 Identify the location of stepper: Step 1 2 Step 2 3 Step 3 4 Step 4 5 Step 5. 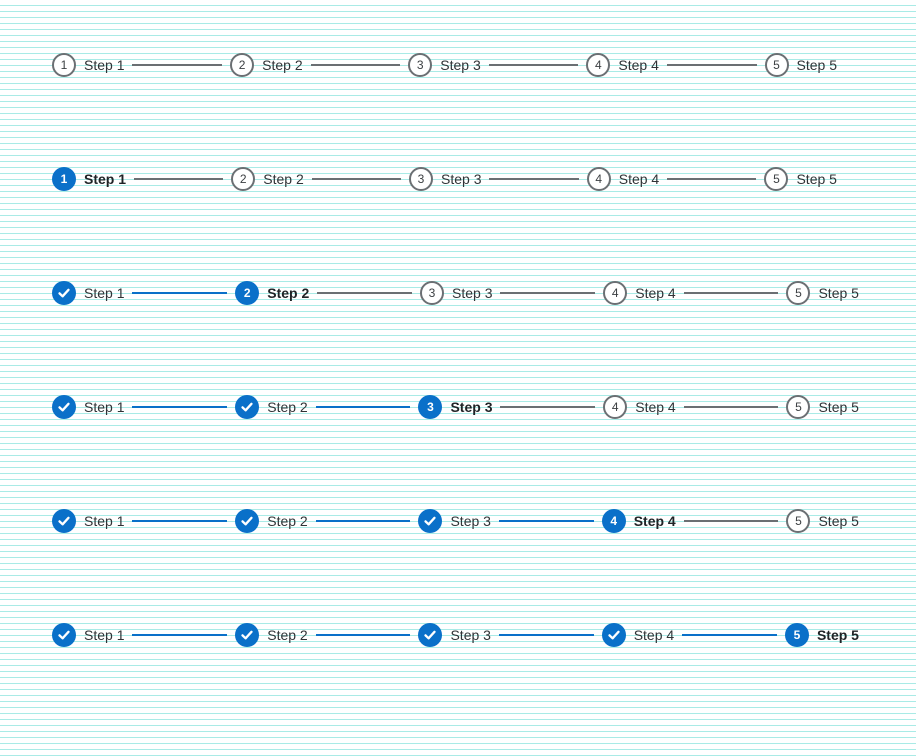
(455, 293).